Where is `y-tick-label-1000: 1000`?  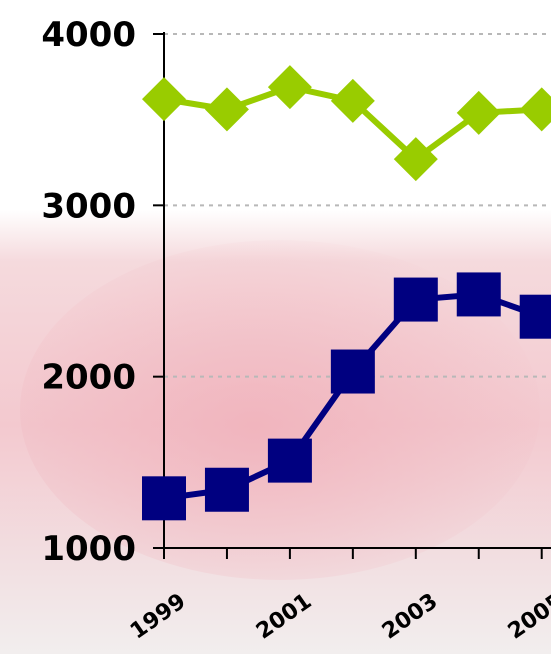
y-tick-label-1000: 1000 is located at coordinates (88, 549).